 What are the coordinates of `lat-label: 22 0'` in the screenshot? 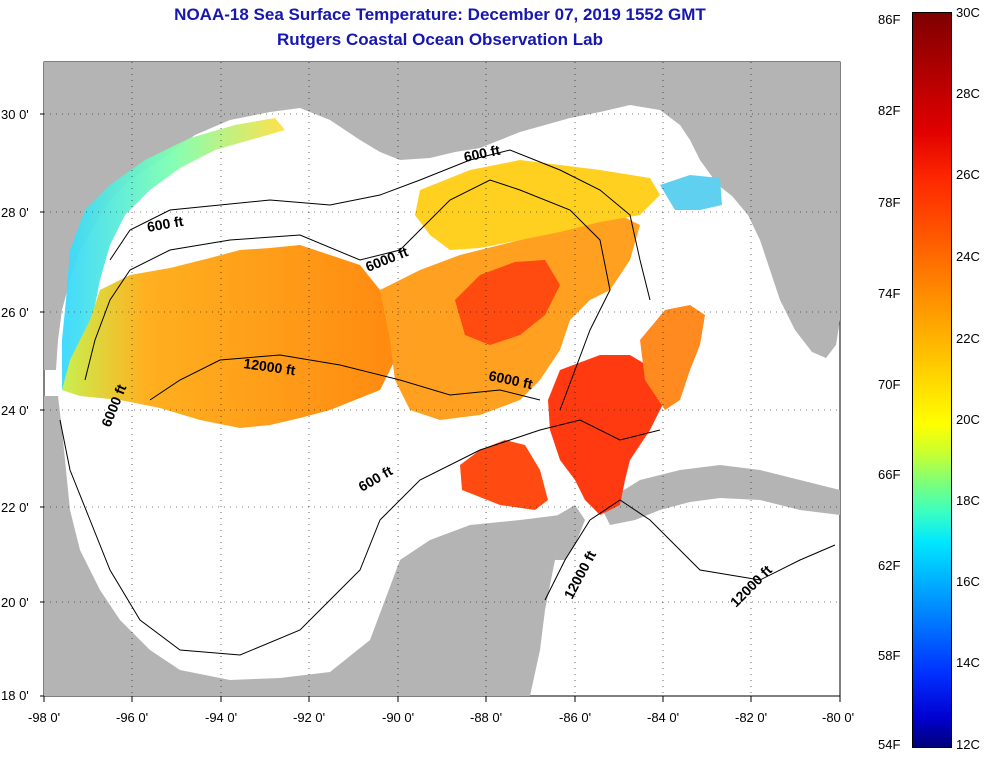 It's located at (15, 507).